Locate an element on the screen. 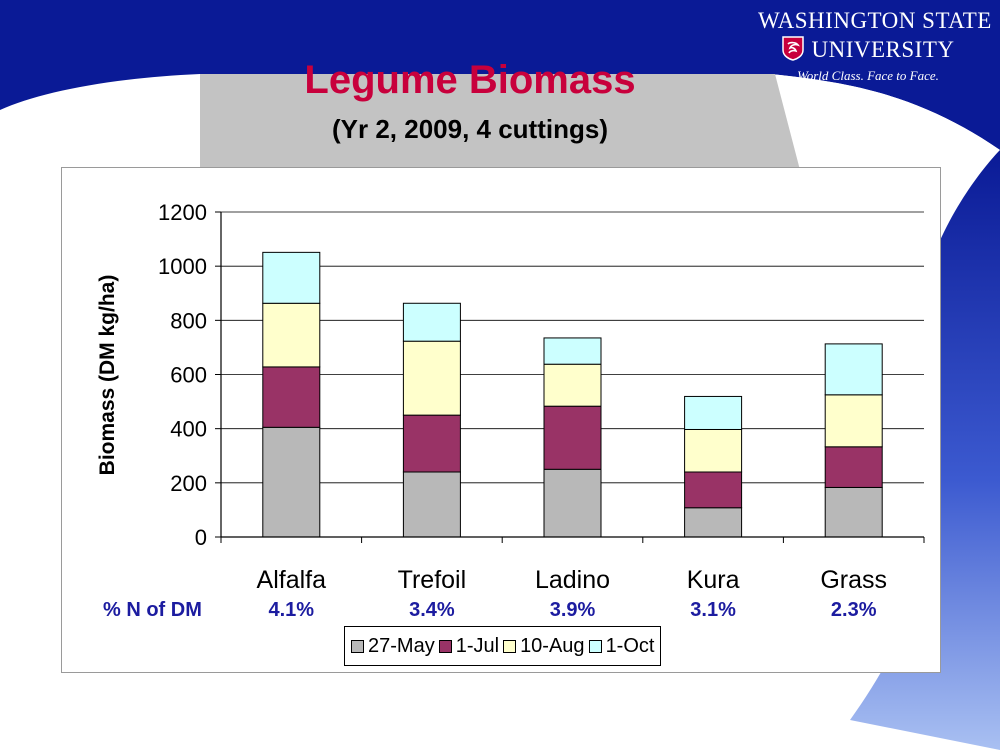 The width and height of the screenshot is (1000, 750). bar-kura-10-aug is located at coordinates (713, 450).